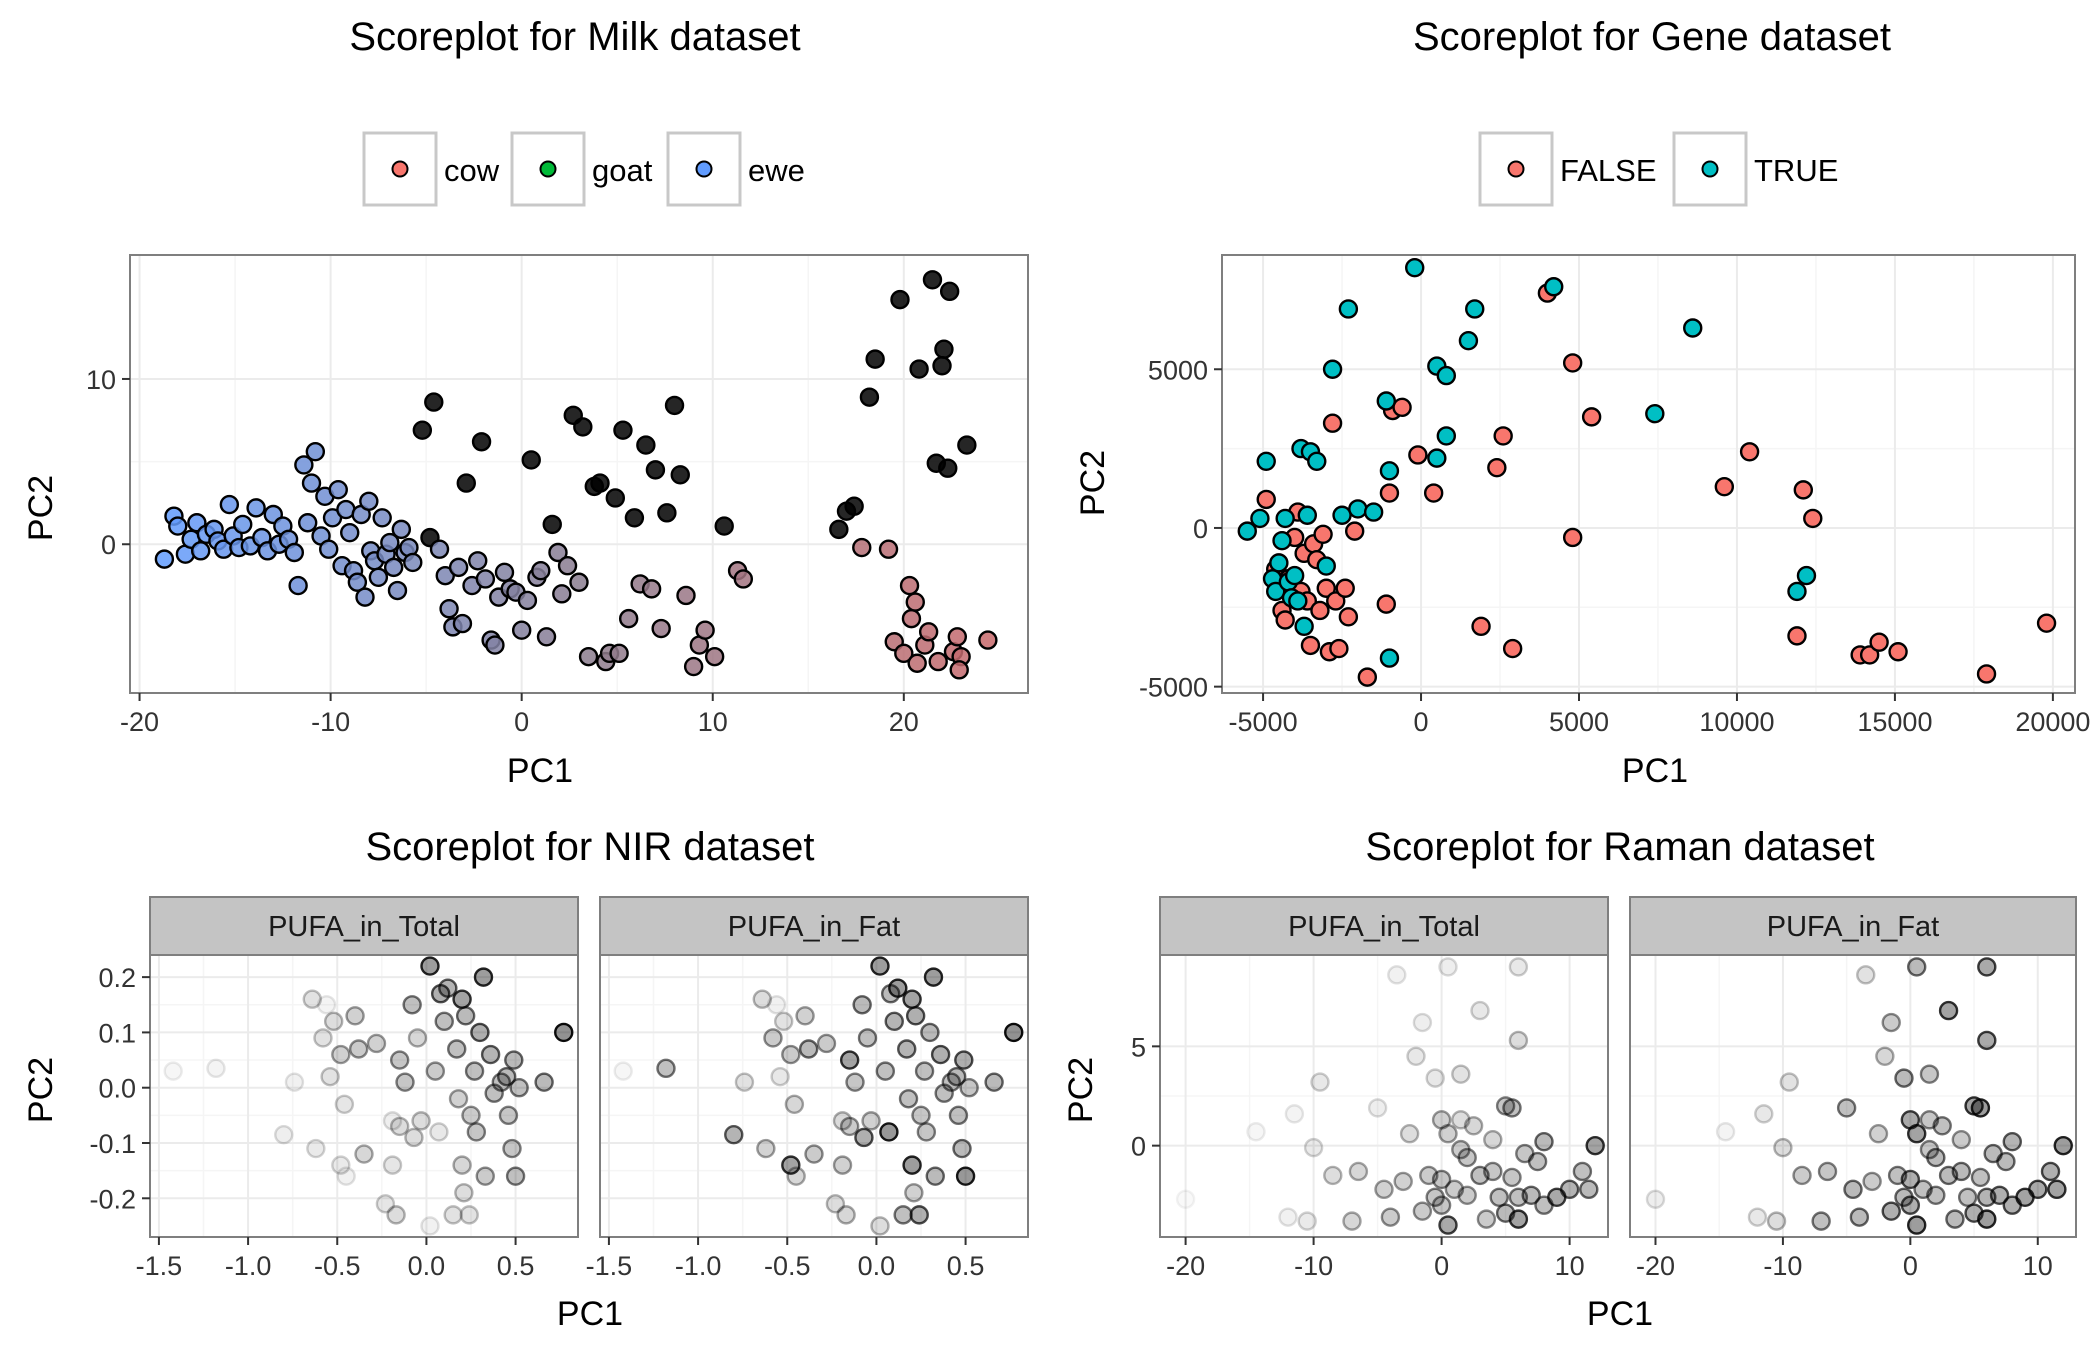 The width and height of the screenshot is (2100, 1350). Describe the element at coordinates (1081, 1090) in the screenshot. I see `raman-y-axis-title: PC2` at that location.